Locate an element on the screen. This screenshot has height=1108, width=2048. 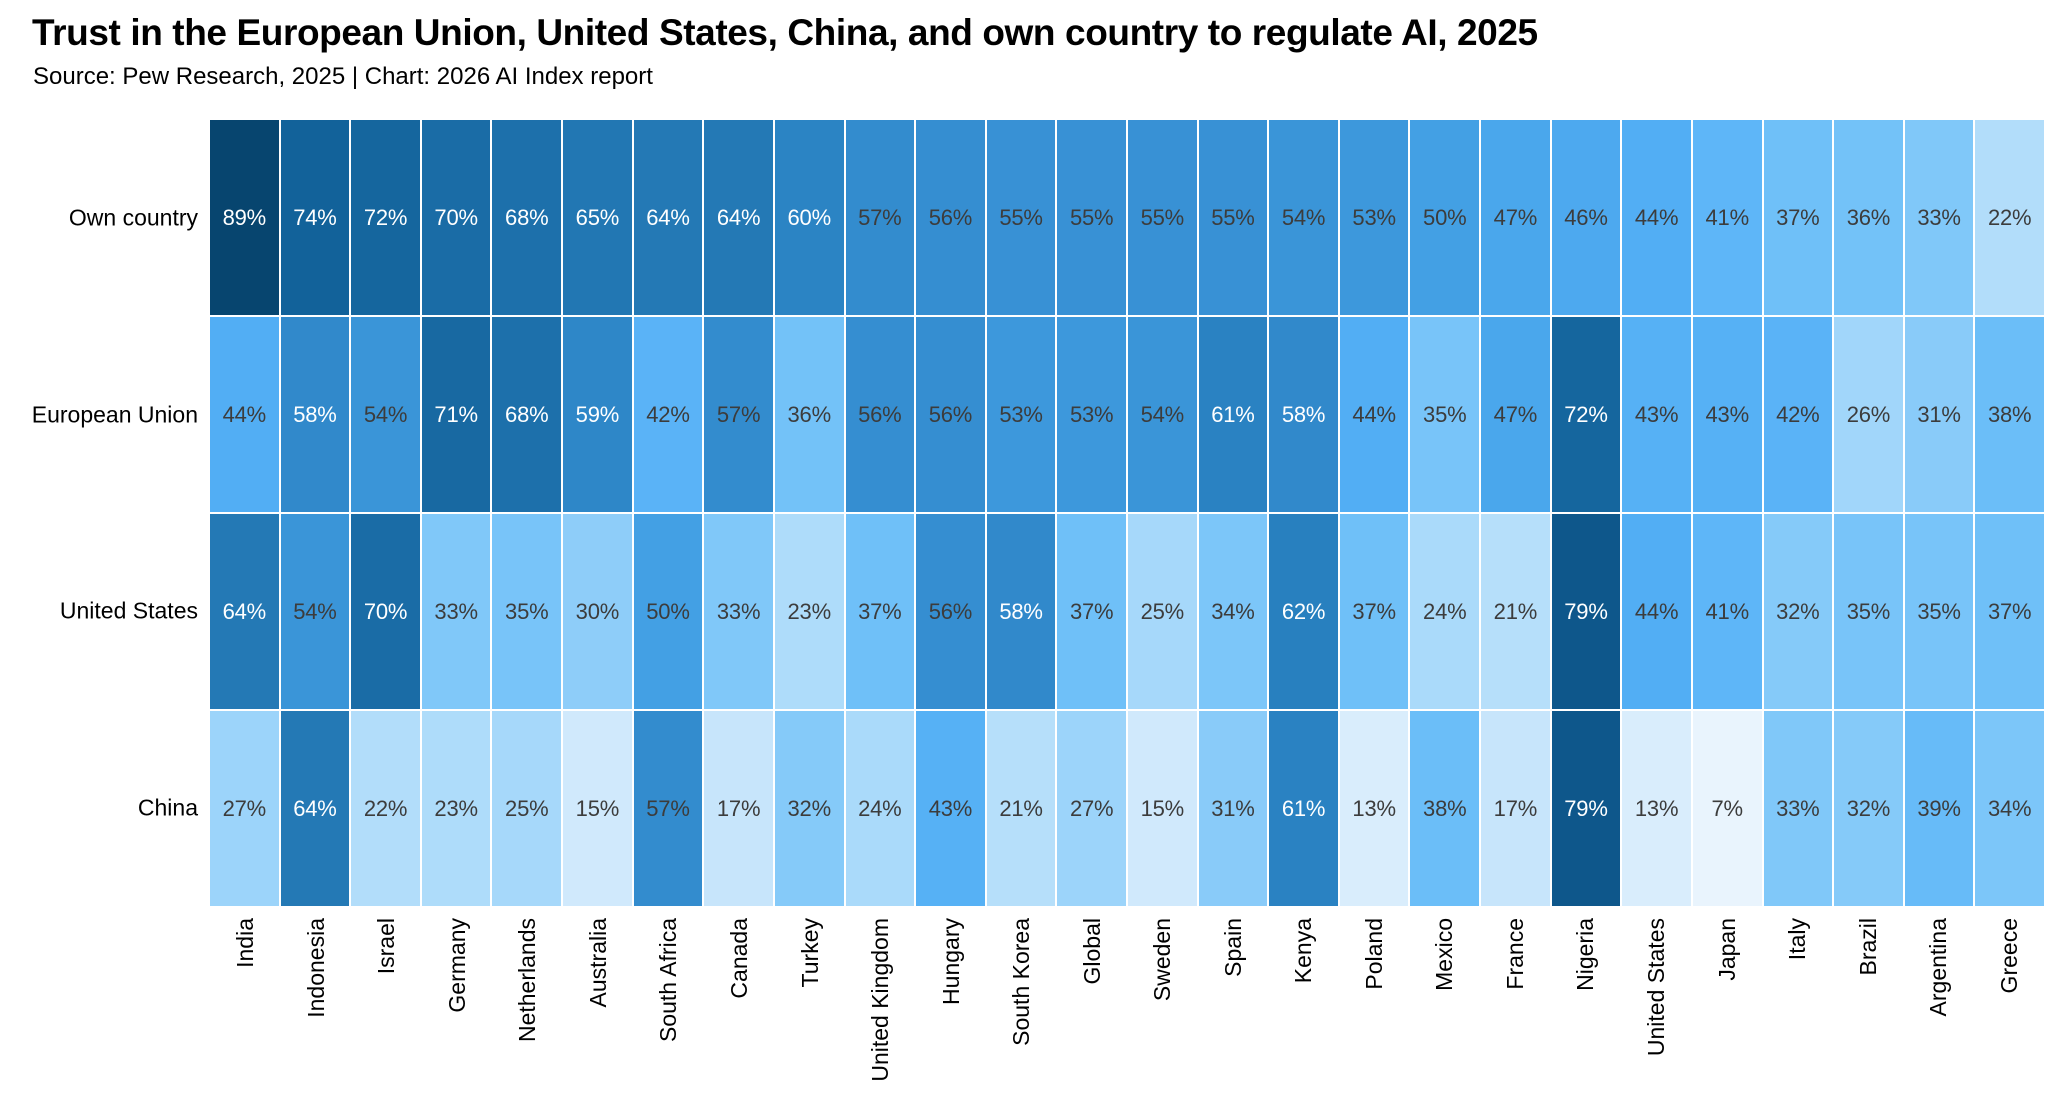
column-label-text: Israel is located at coordinates (386, 946).